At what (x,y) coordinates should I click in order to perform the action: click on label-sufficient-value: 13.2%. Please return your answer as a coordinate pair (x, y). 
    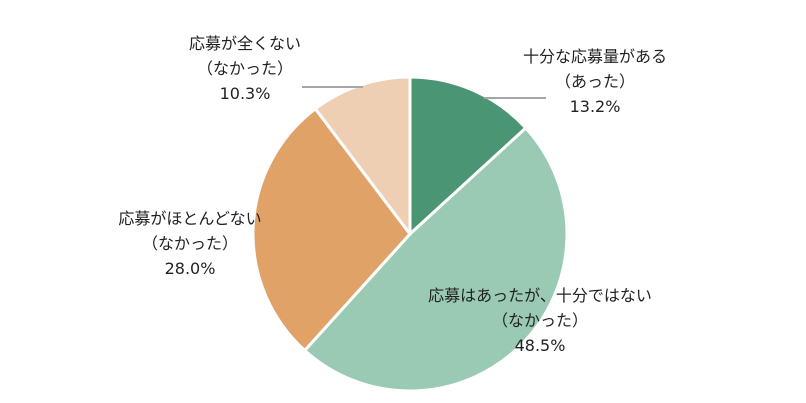
    Looking at the image, I should click on (595, 106).